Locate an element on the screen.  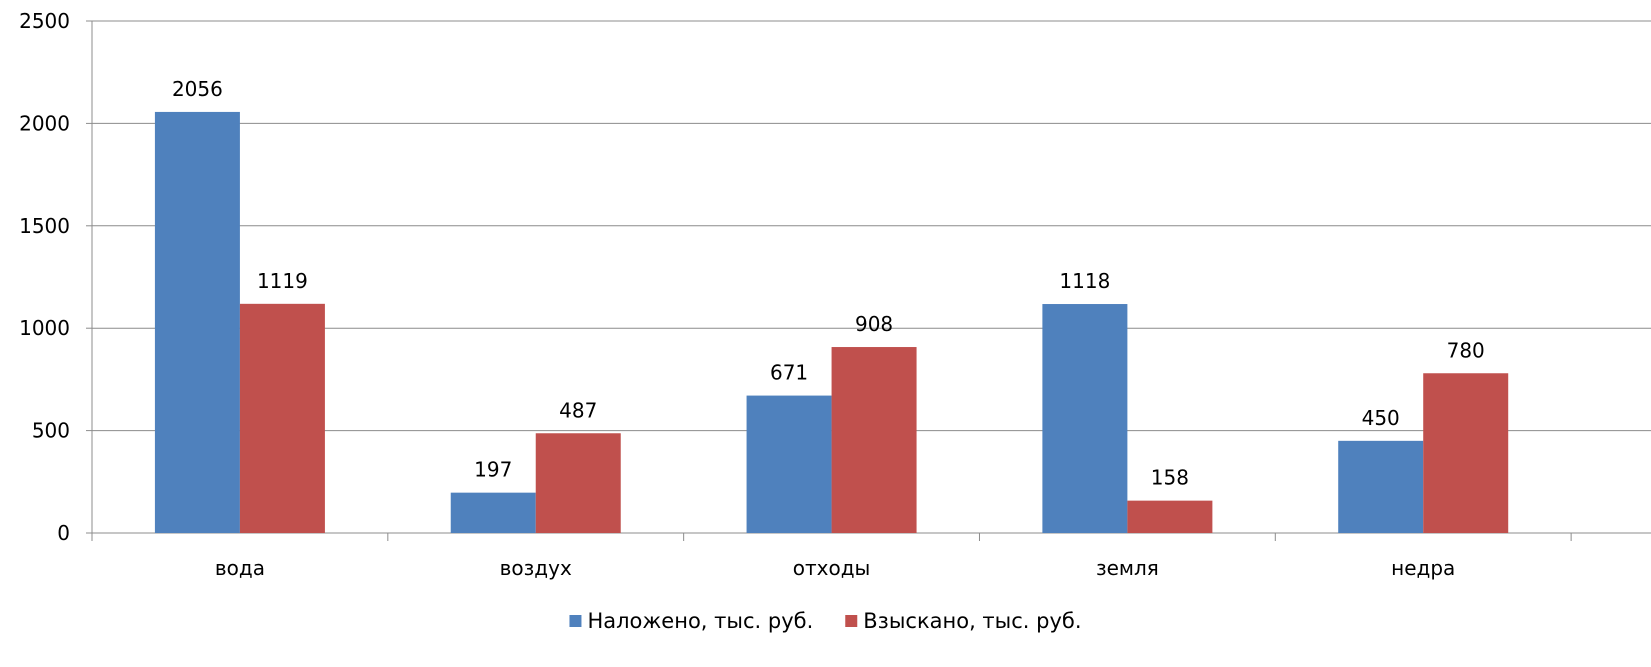
data-label: 450 is located at coordinates (1381, 418).